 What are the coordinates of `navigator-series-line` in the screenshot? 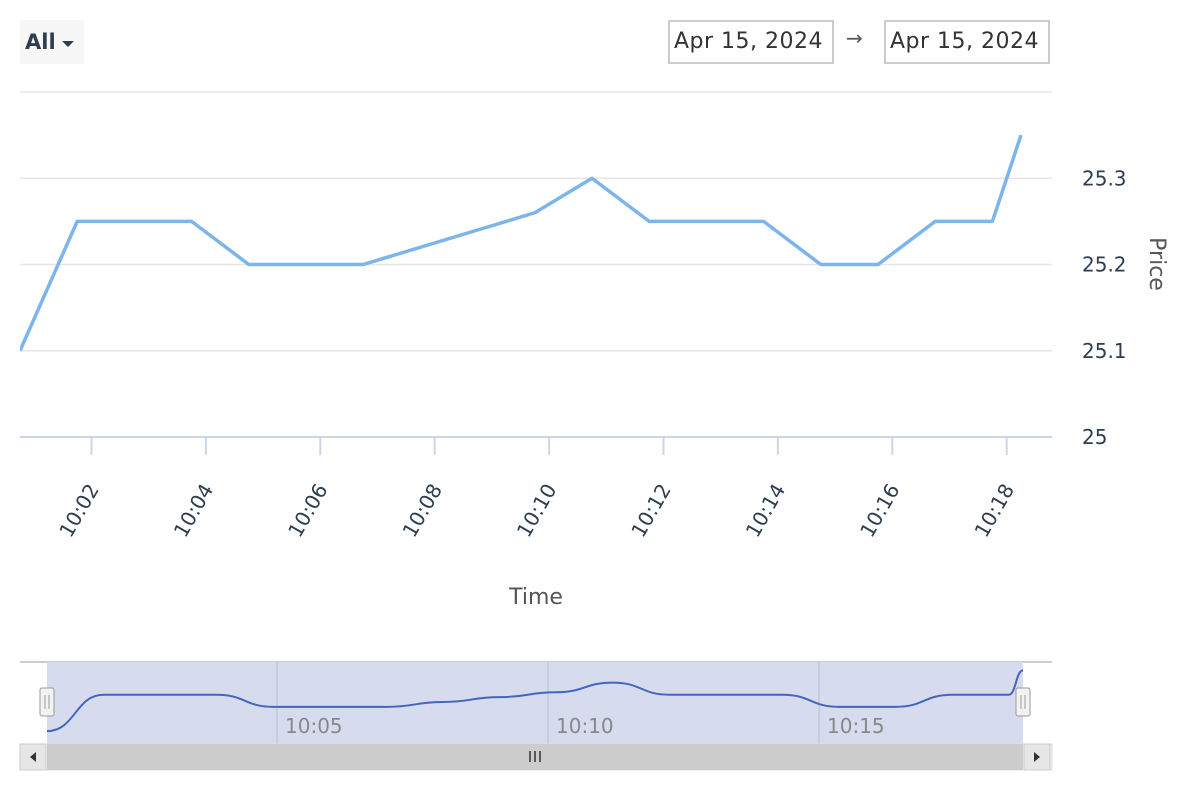 It's located at (535, 701).